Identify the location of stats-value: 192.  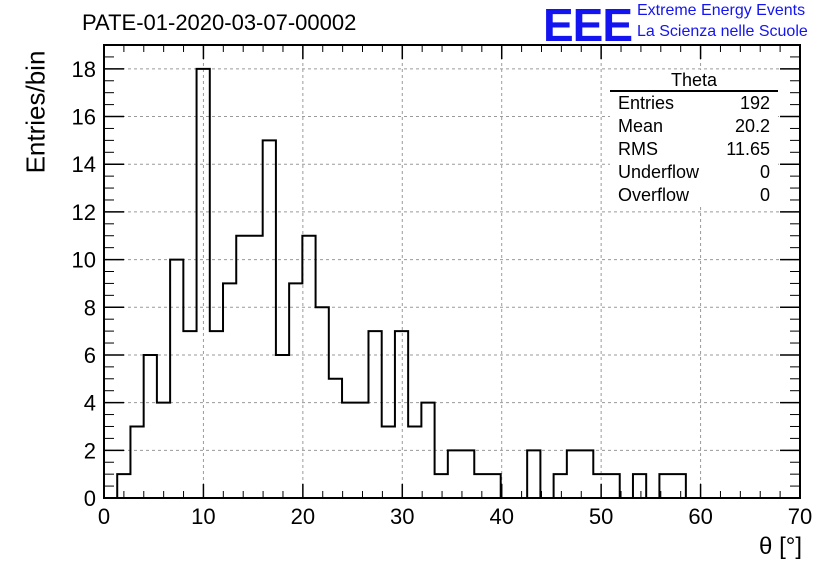
(754, 103).